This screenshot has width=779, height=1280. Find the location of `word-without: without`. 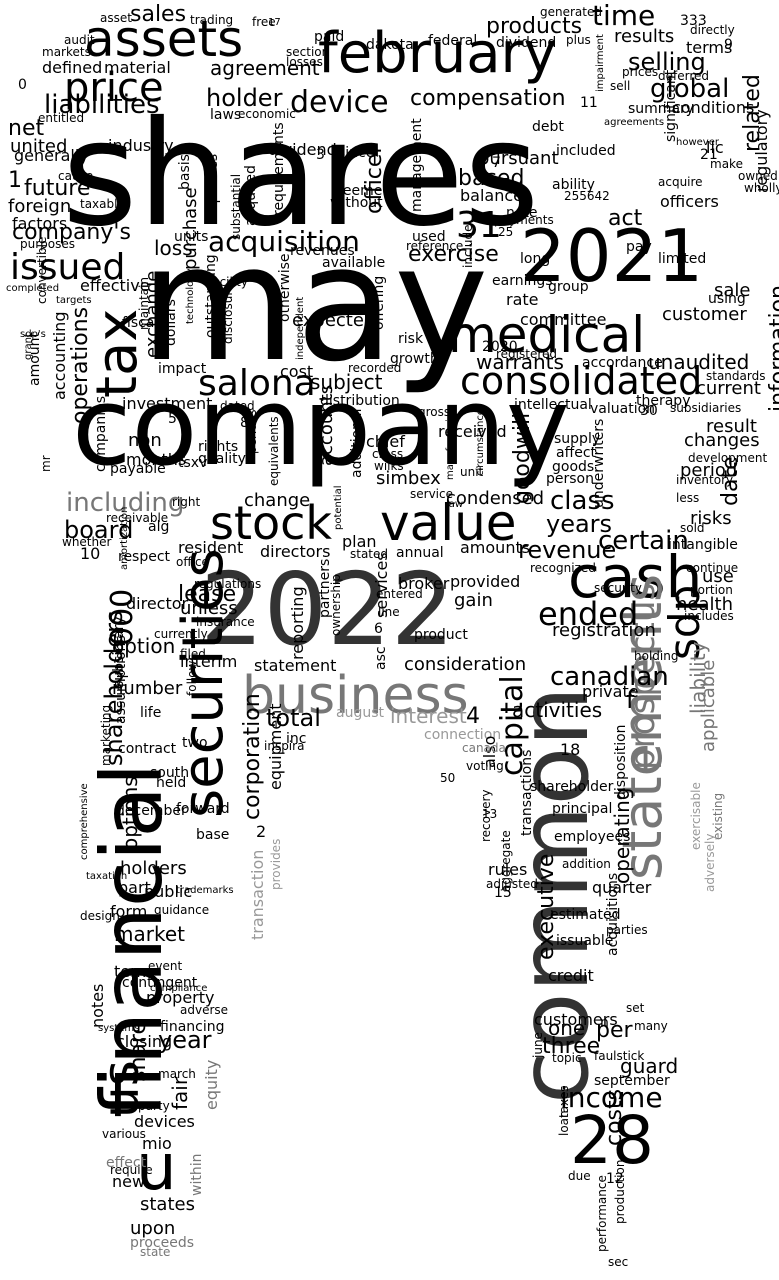

word-without: without is located at coordinates (356, 203).